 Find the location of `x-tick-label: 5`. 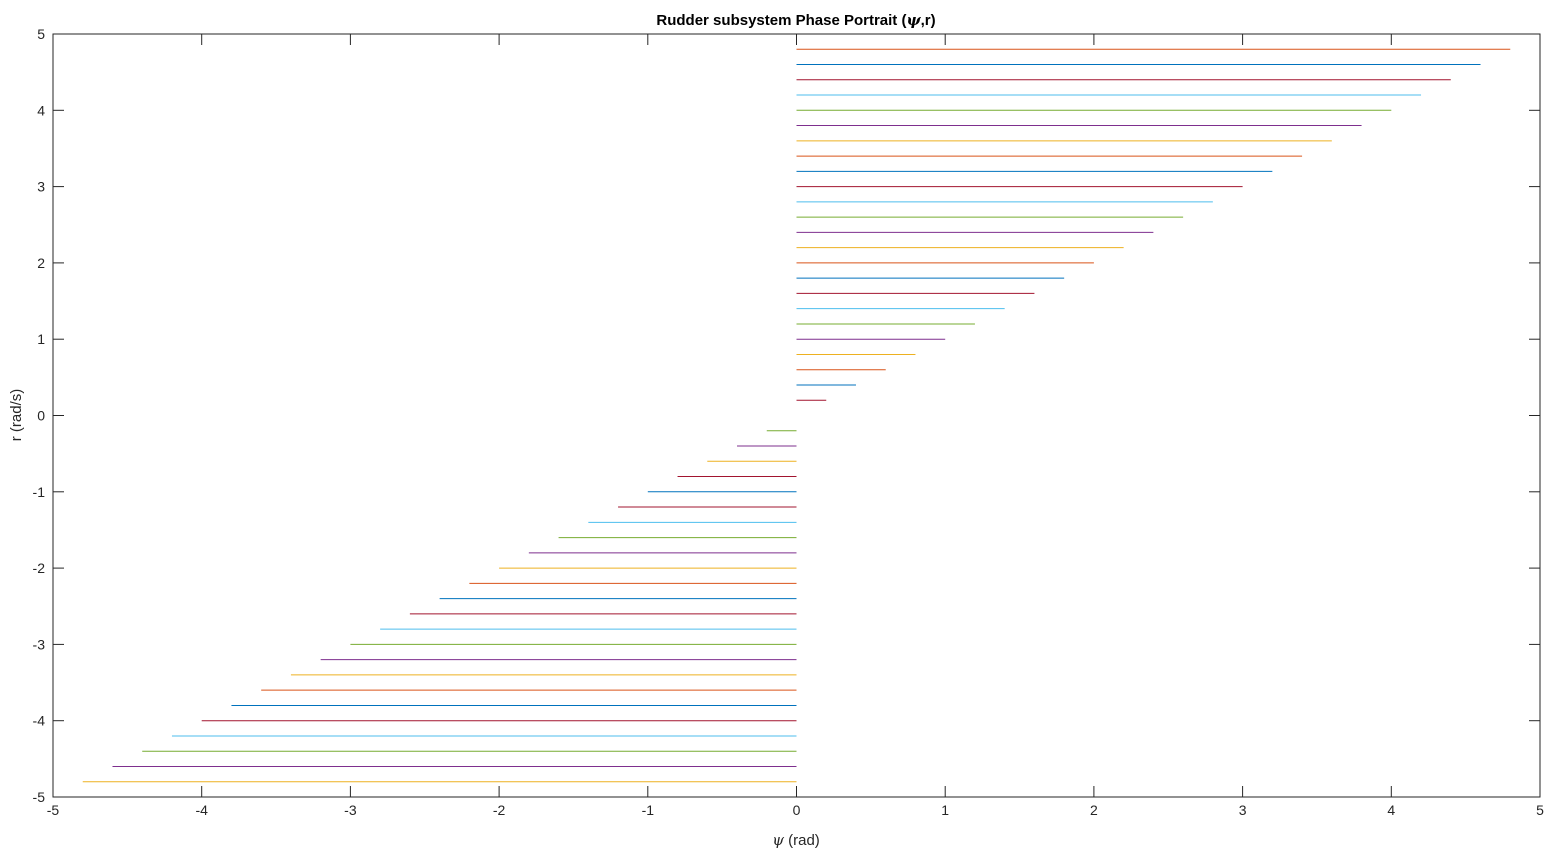

x-tick-label: 5 is located at coordinates (1540, 810).